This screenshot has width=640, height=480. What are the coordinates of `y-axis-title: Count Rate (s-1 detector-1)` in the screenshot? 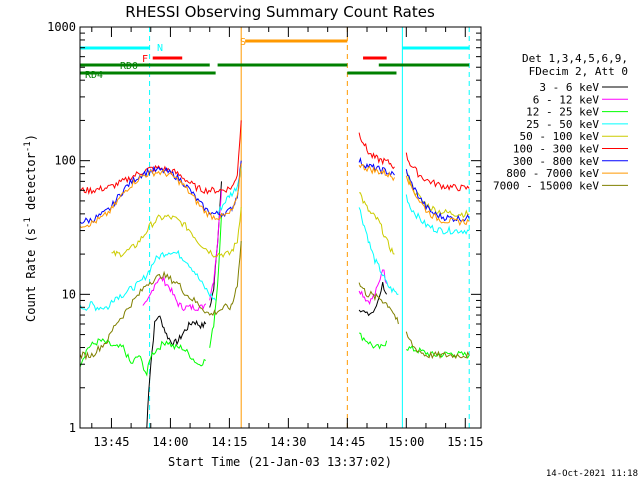 It's located at (30, 228).